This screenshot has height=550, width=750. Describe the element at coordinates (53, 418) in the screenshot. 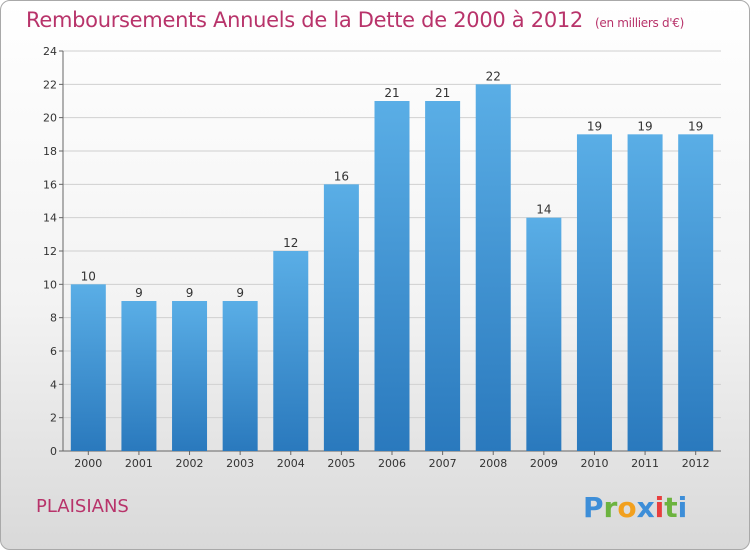

I see `y-tick-label: 2` at that location.